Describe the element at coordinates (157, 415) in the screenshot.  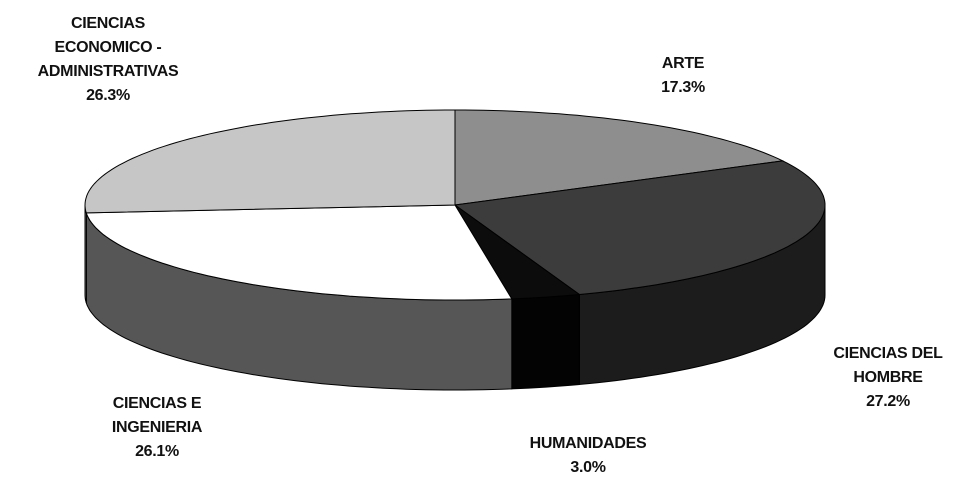
I see `category-label: CIENCIAS E INGENIERIA` at that location.